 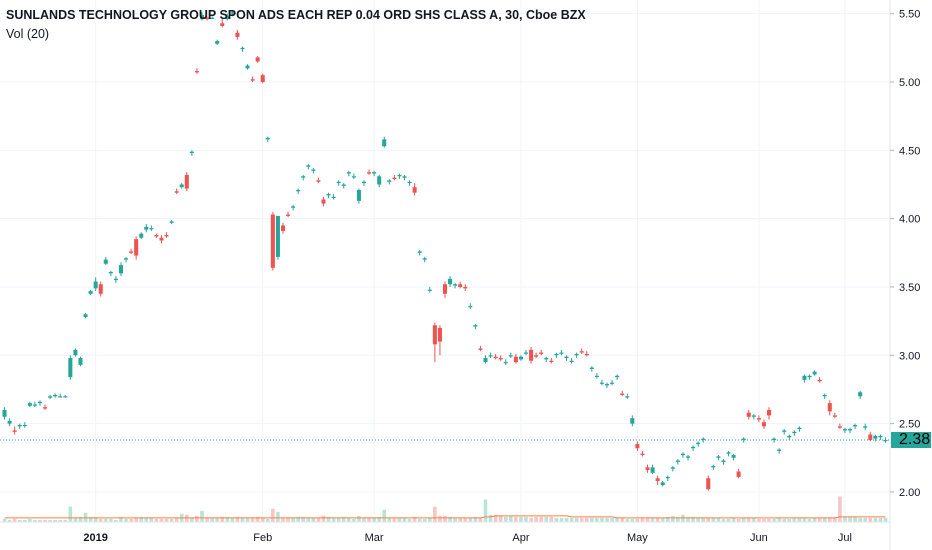 What do you see at coordinates (637, 538) in the screenshot?
I see `time-tick-label: May` at bounding box center [637, 538].